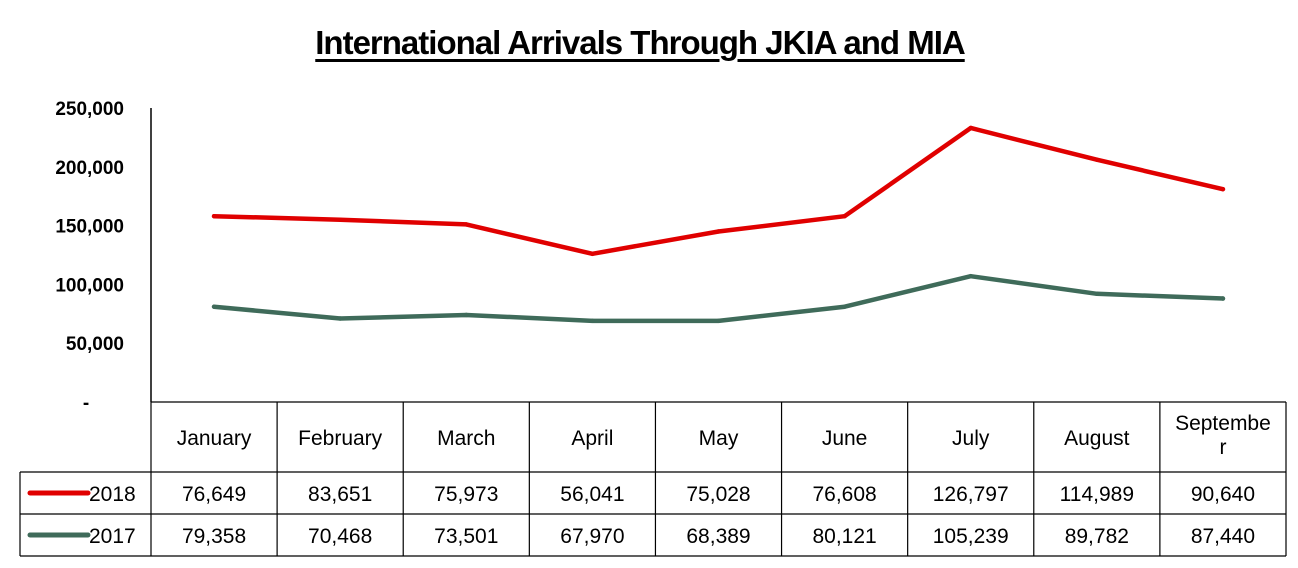  Describe the element at coordinates (340, 494) in the screenshot. I see `data-table-value: 83,651` at that location.